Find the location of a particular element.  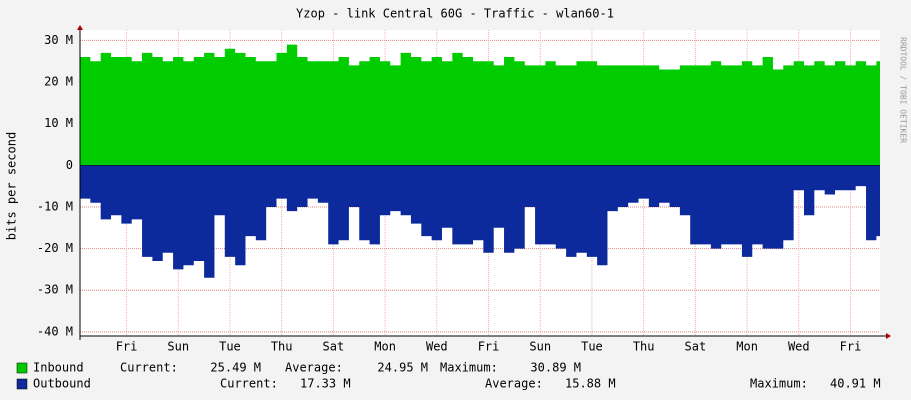

legend-stat-value: 15.88 M is located at coordinates (590, 384).